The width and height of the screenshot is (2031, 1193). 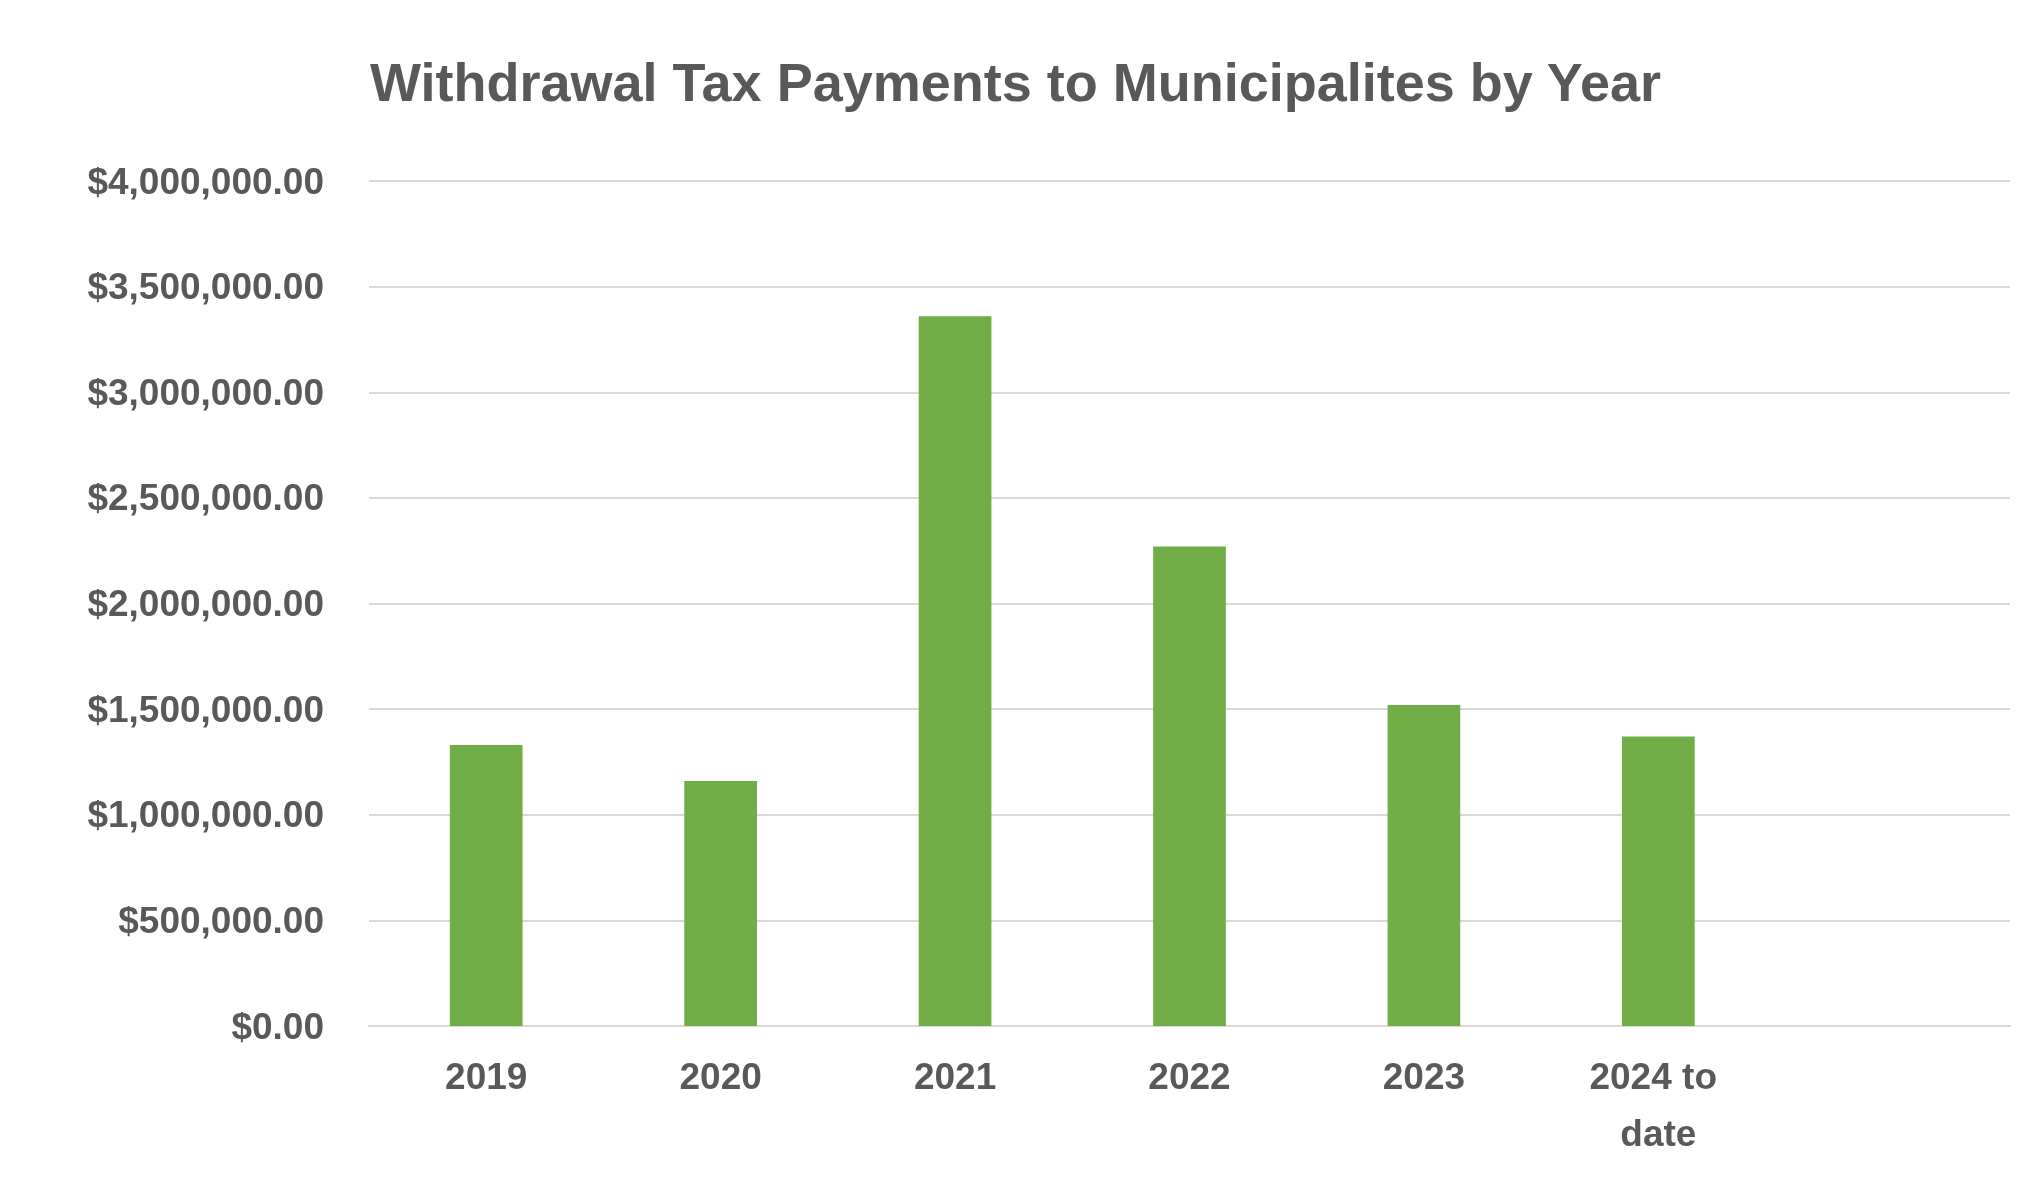 I want to click on y-tick-label: $4,000,000.00, so click(x=205, y=181).